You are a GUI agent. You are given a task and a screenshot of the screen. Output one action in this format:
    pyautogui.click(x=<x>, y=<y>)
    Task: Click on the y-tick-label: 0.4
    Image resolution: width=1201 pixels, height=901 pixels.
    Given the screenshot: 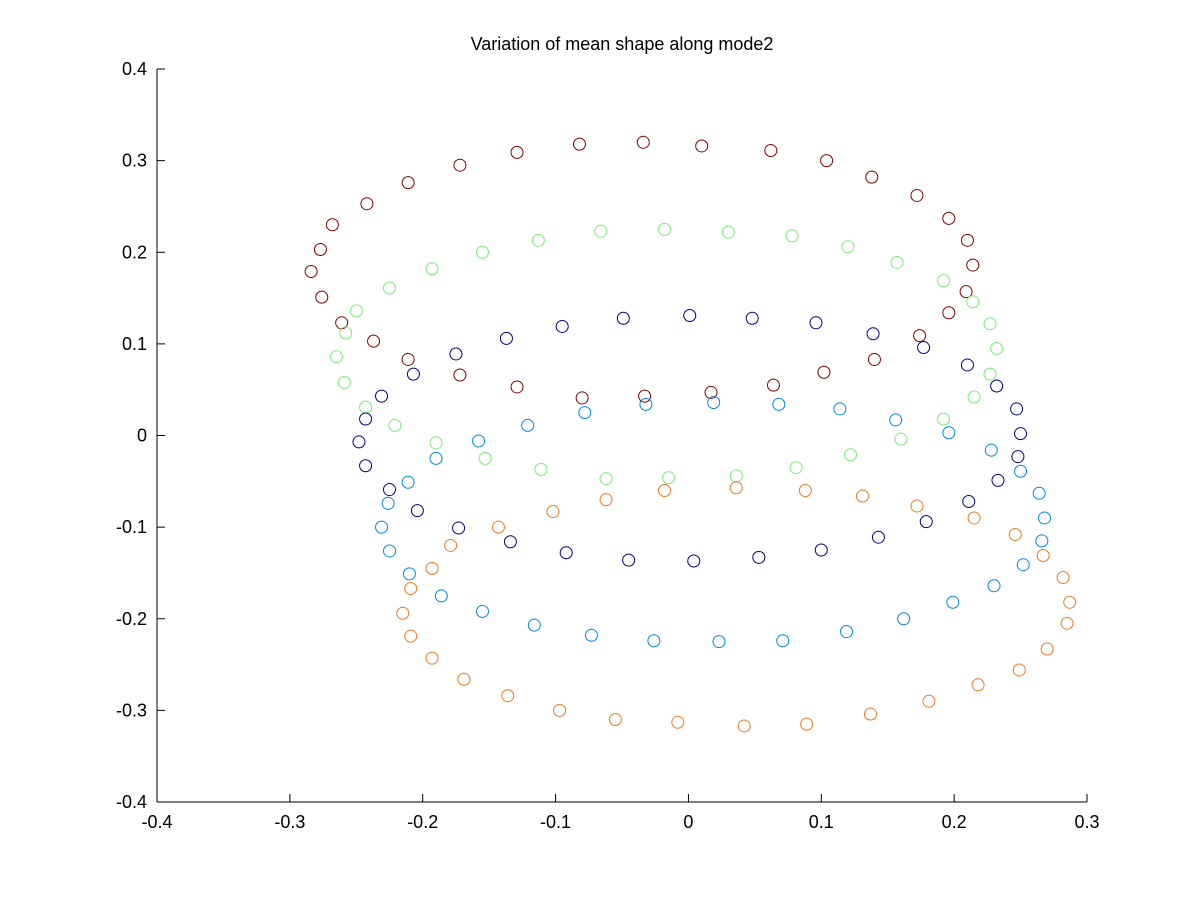 What is the action you would take?
    pyautogui.click(x=134, y=69)
    